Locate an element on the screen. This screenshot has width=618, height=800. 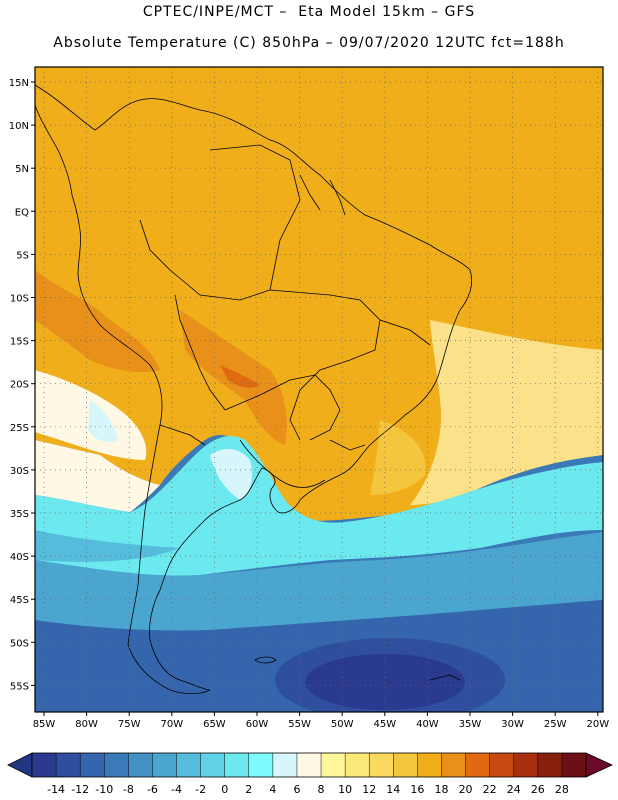
colorbar-label: 16 is located at coordinates (417, 789).